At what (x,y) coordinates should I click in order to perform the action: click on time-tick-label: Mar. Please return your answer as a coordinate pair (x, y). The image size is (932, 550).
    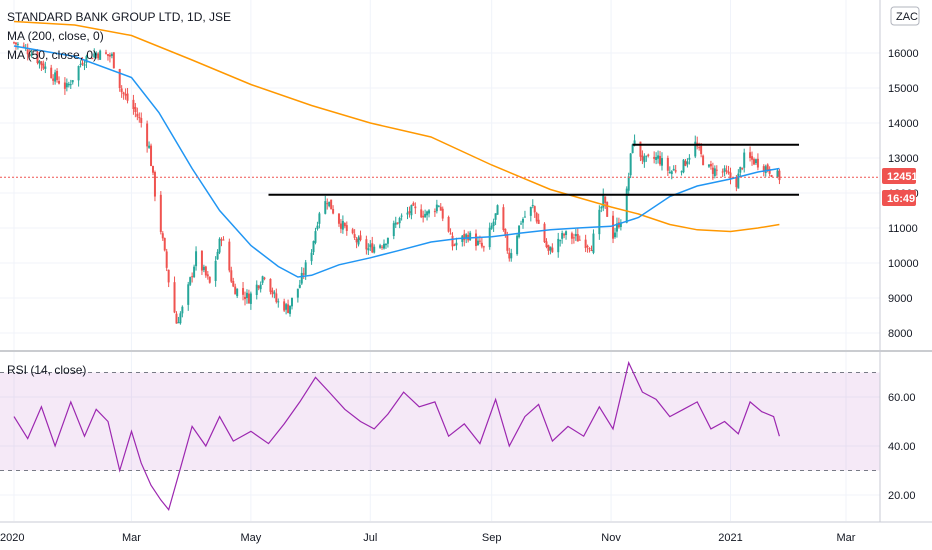
    Looking at the image, I should click on (131, 538).